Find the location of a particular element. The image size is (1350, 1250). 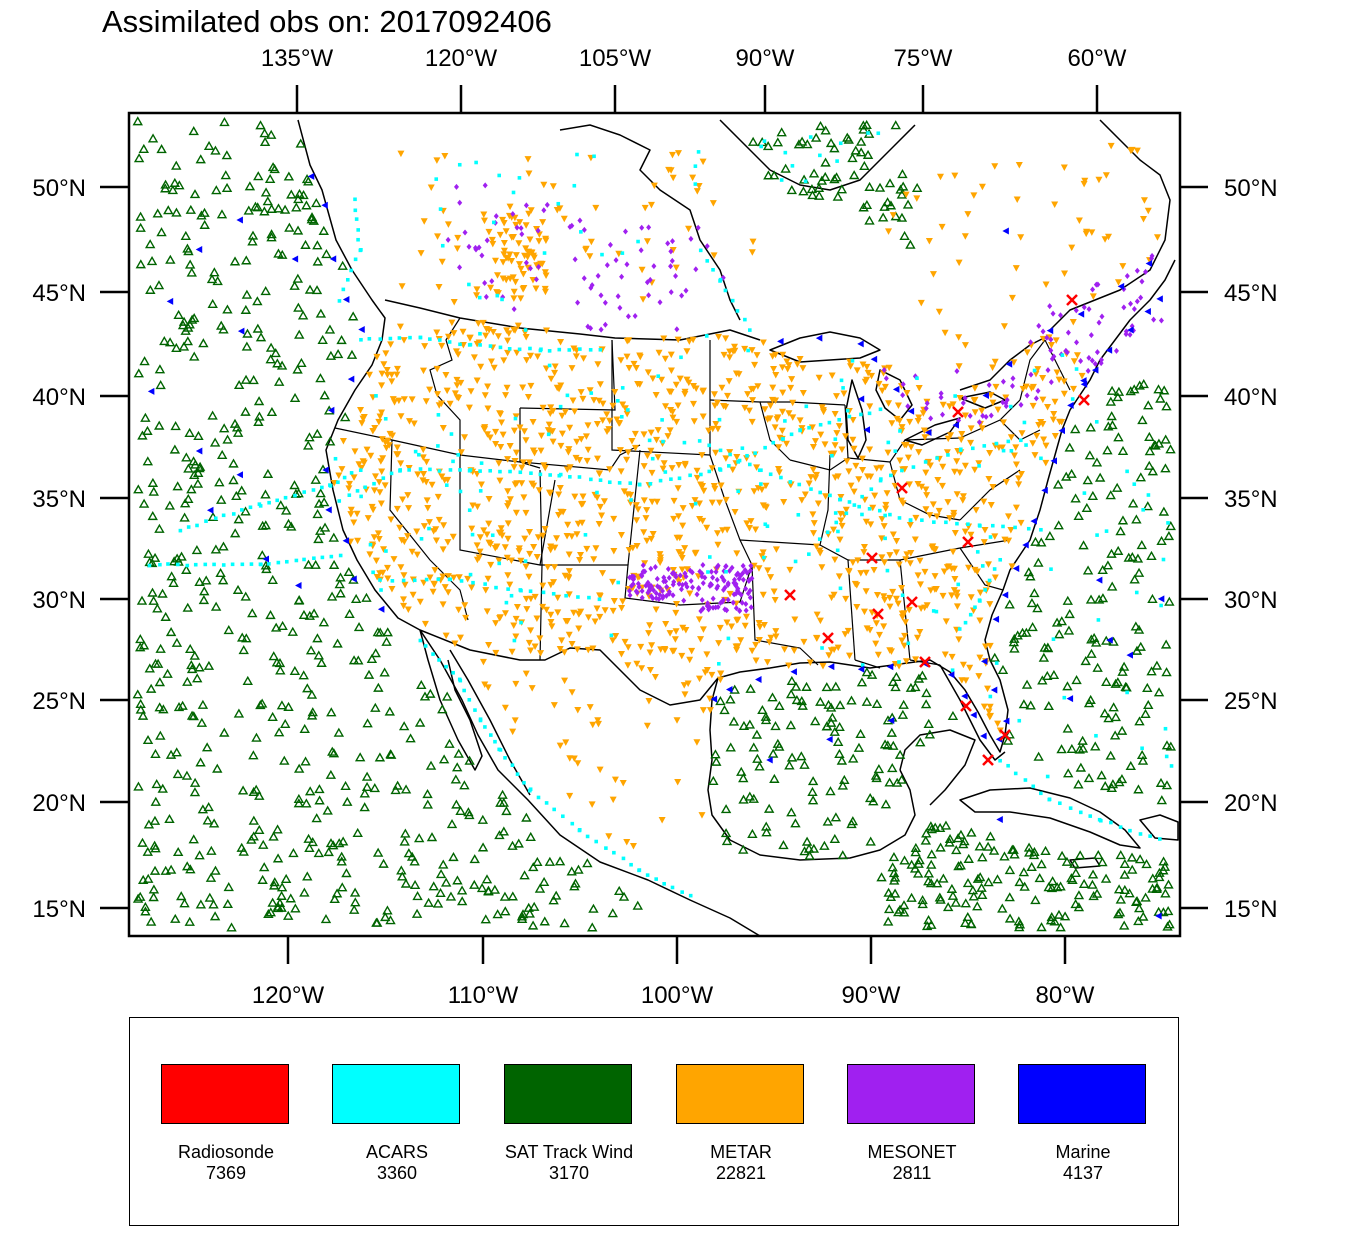

marine-marker is located at coordinates (361, 330).